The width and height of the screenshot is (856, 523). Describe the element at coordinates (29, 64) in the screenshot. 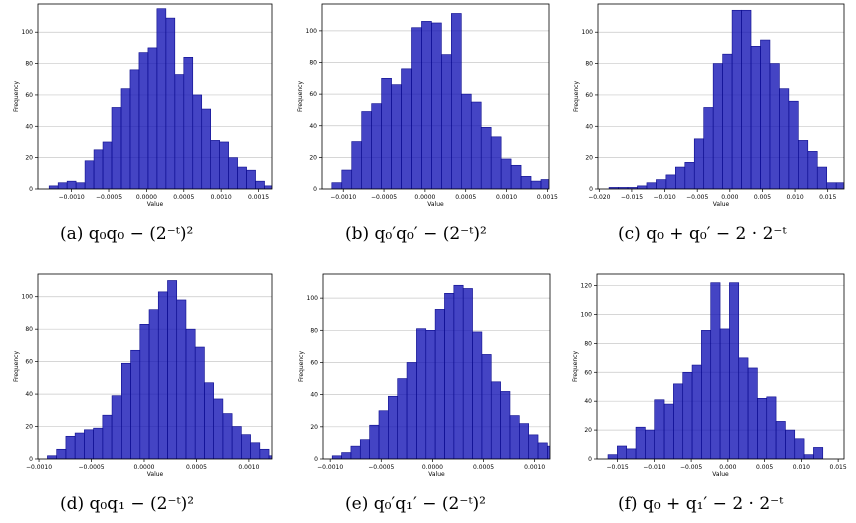

I see `ytick-label-a-4: 80` at that location.